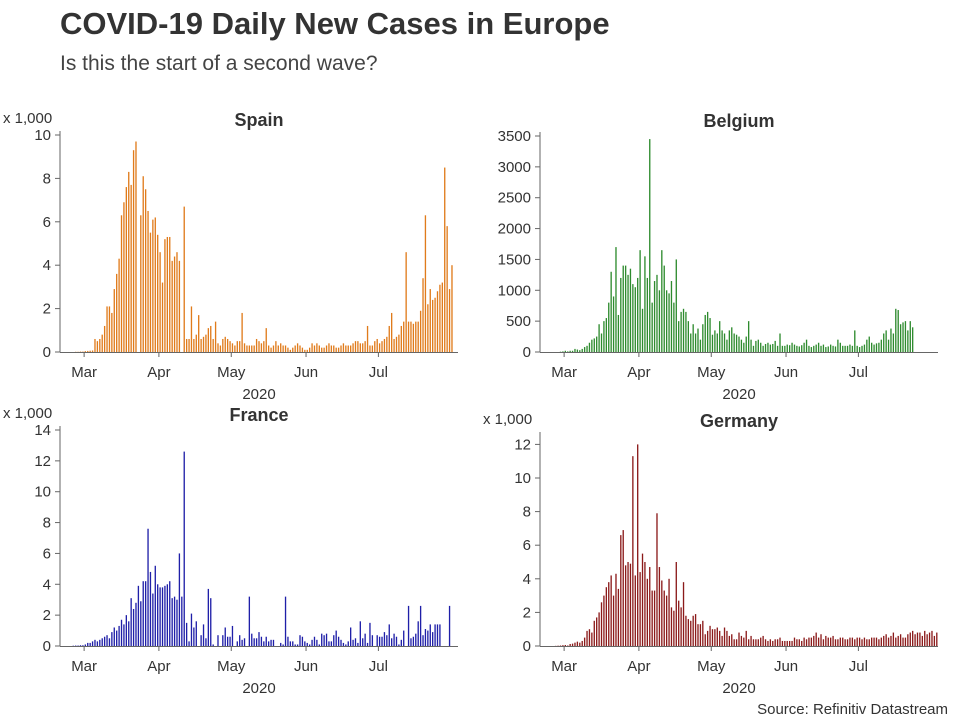  Describe the element at coordinates (27, 413) in the screenshot. I see `unit-label: x 1,000` at that location.